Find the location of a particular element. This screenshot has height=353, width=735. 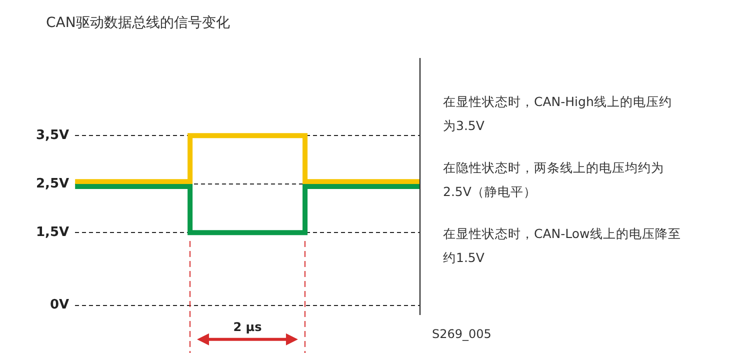

text: 2 μs is located at coordinates (247, 327).